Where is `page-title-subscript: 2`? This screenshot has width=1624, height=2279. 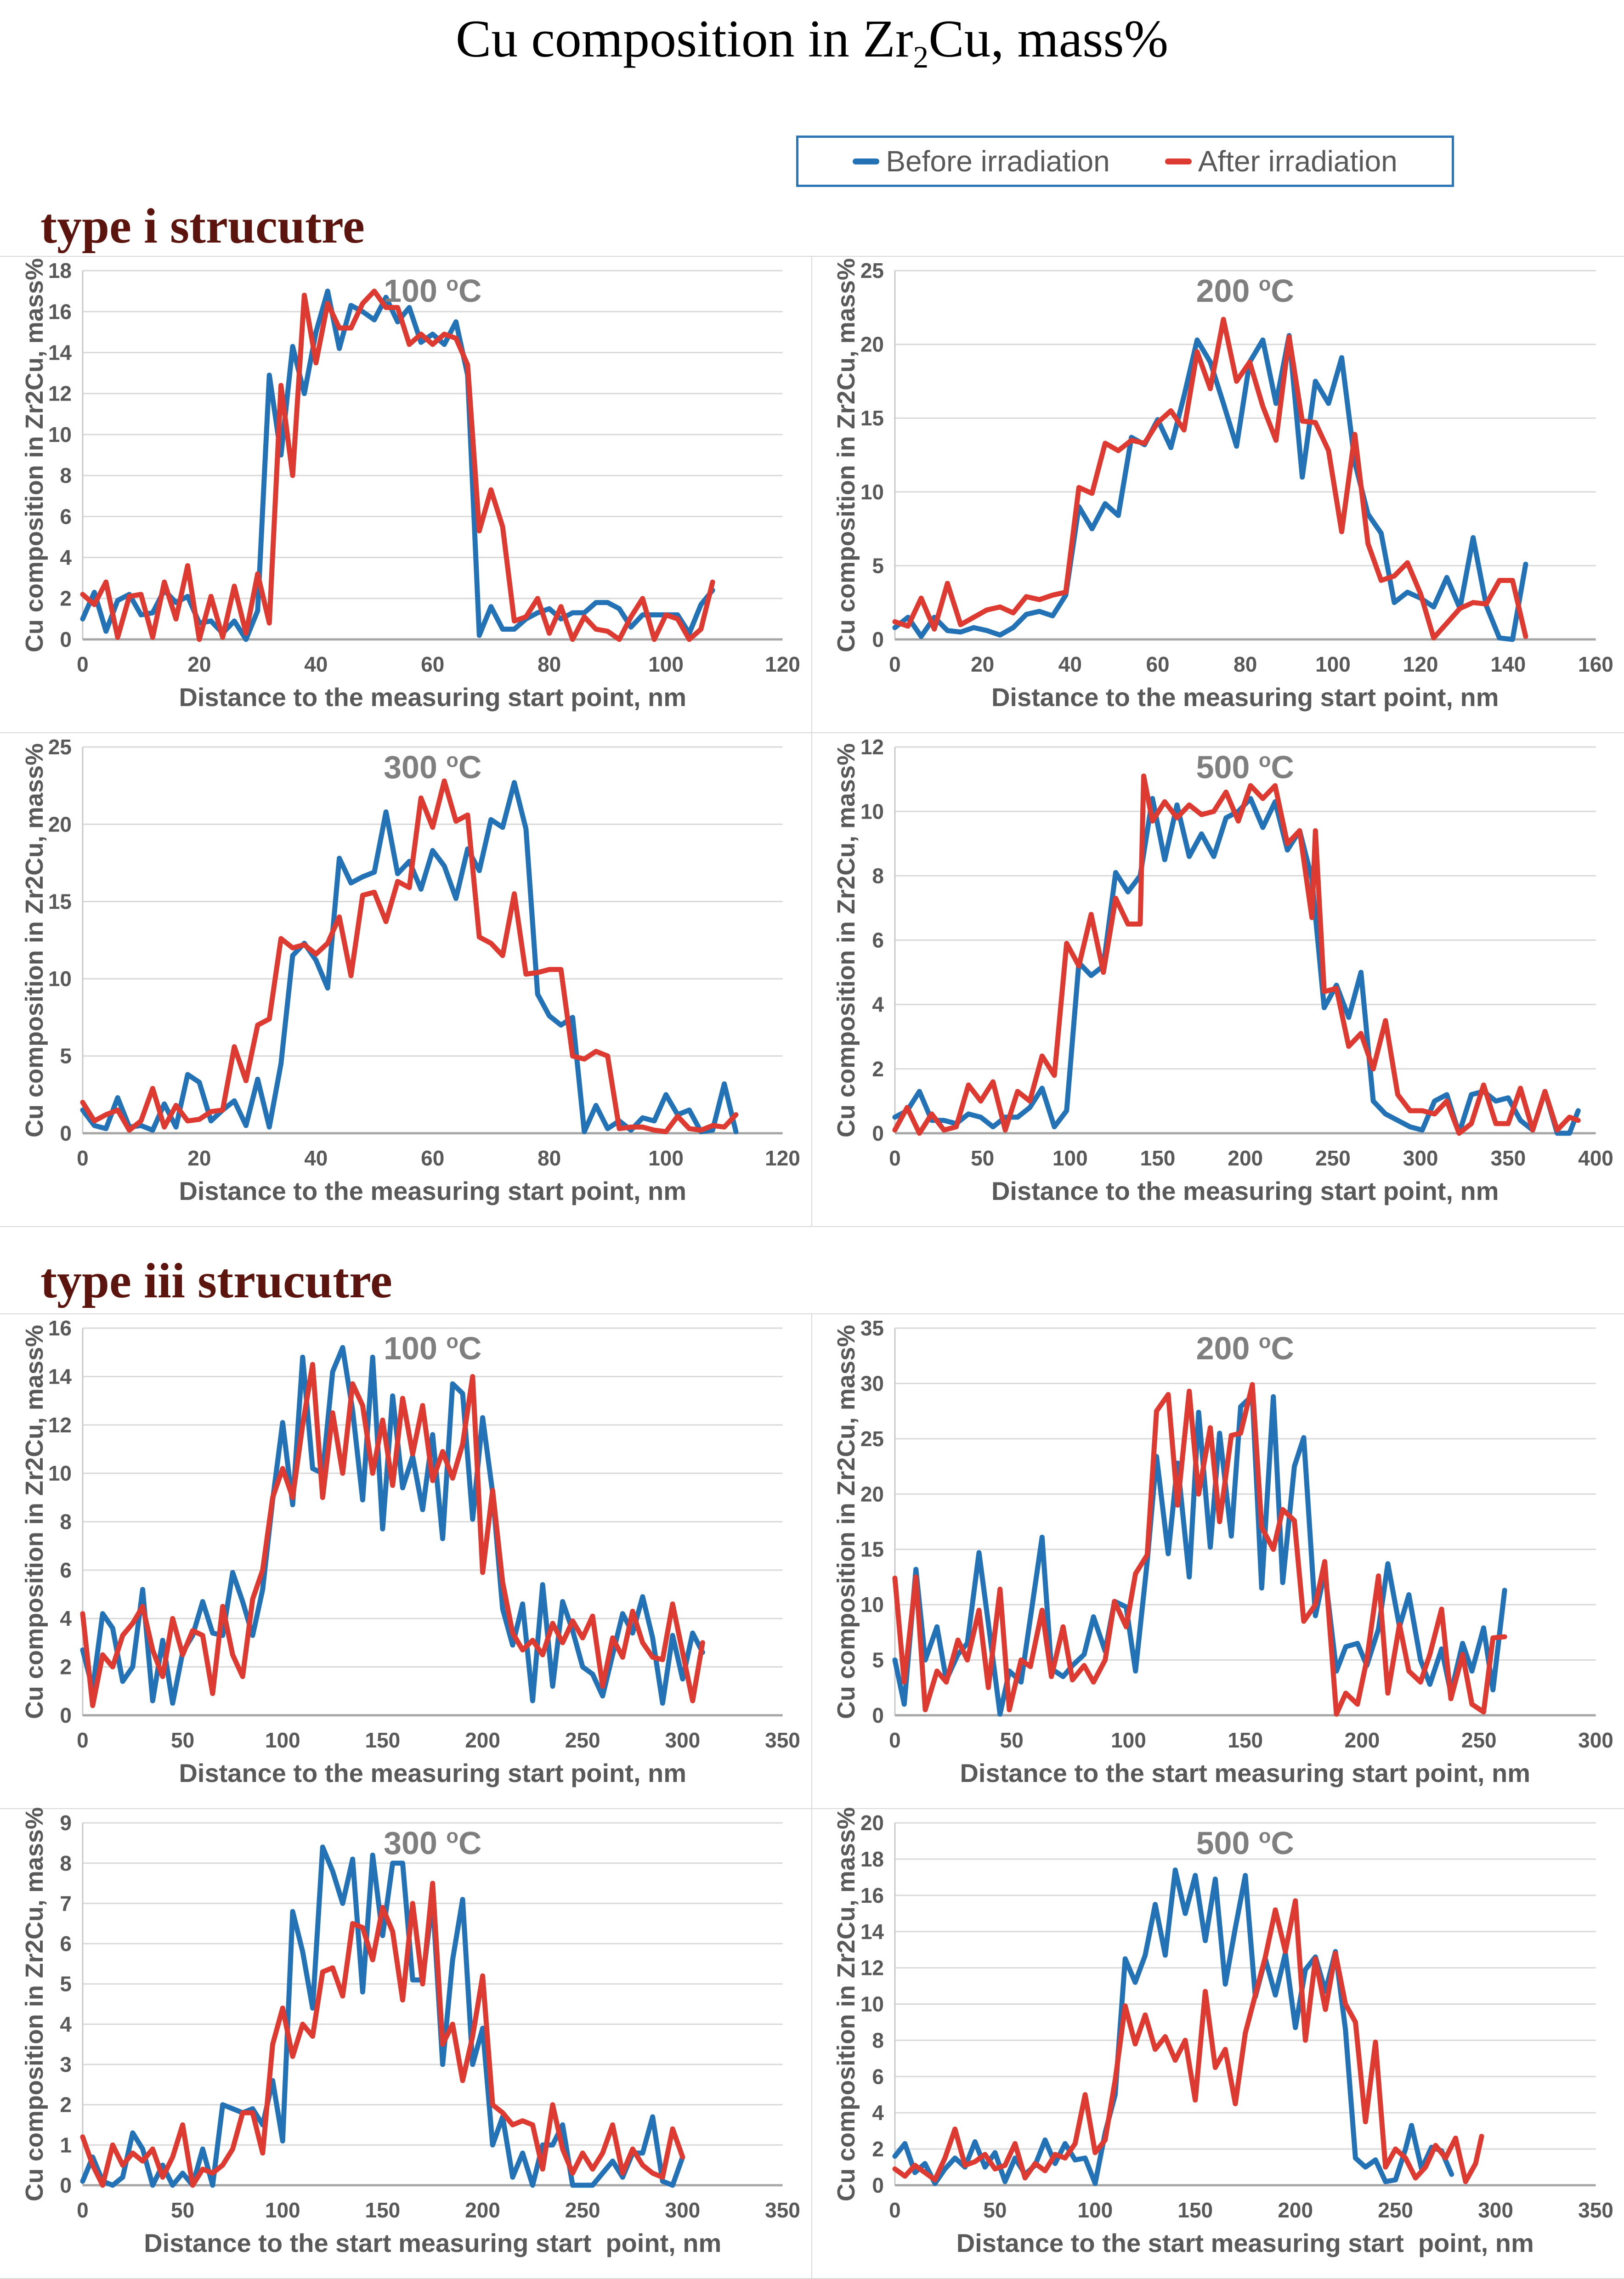 page-title-subscript: 2 is located at coordinates (921, 57).